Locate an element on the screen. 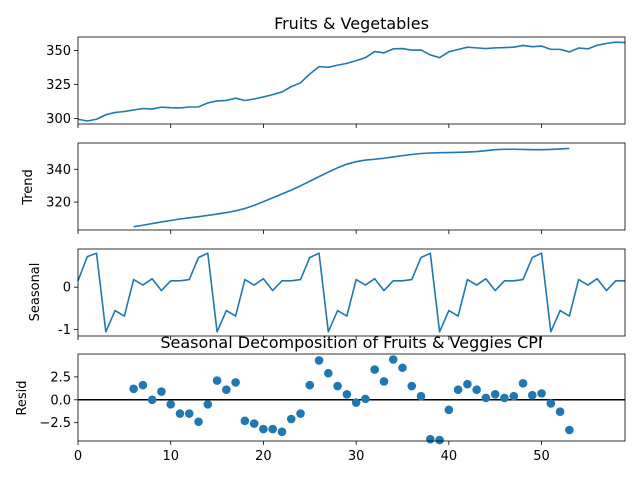 This screenshot has height=484, width=640. seasonal-ylabel: Seasonal is located at coordinates (35, 292).